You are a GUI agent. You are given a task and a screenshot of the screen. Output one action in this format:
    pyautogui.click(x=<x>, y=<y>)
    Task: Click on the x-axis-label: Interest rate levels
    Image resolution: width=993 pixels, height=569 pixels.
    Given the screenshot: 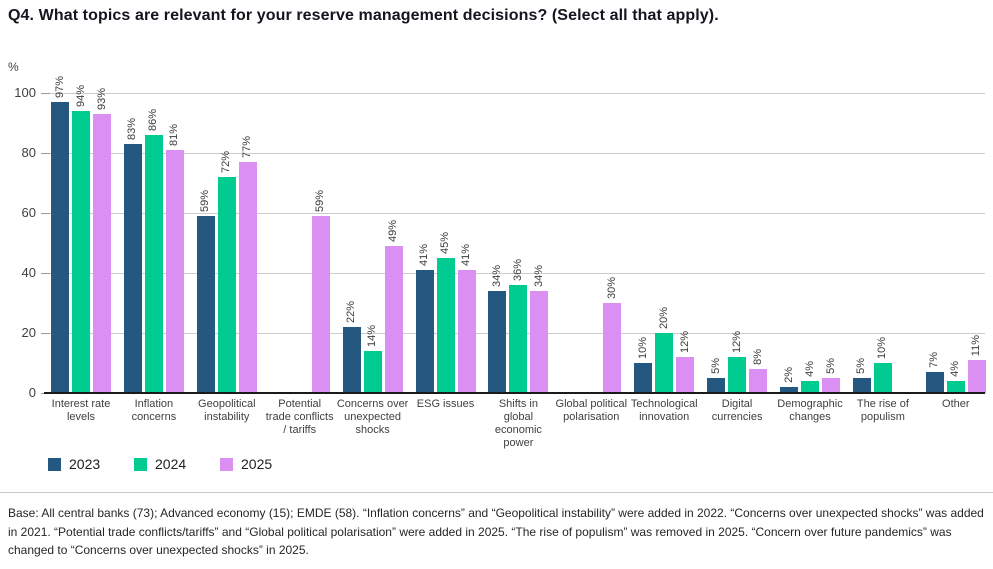 What is the action you would take?
    pyautogui.click(x=81, y=410)
    